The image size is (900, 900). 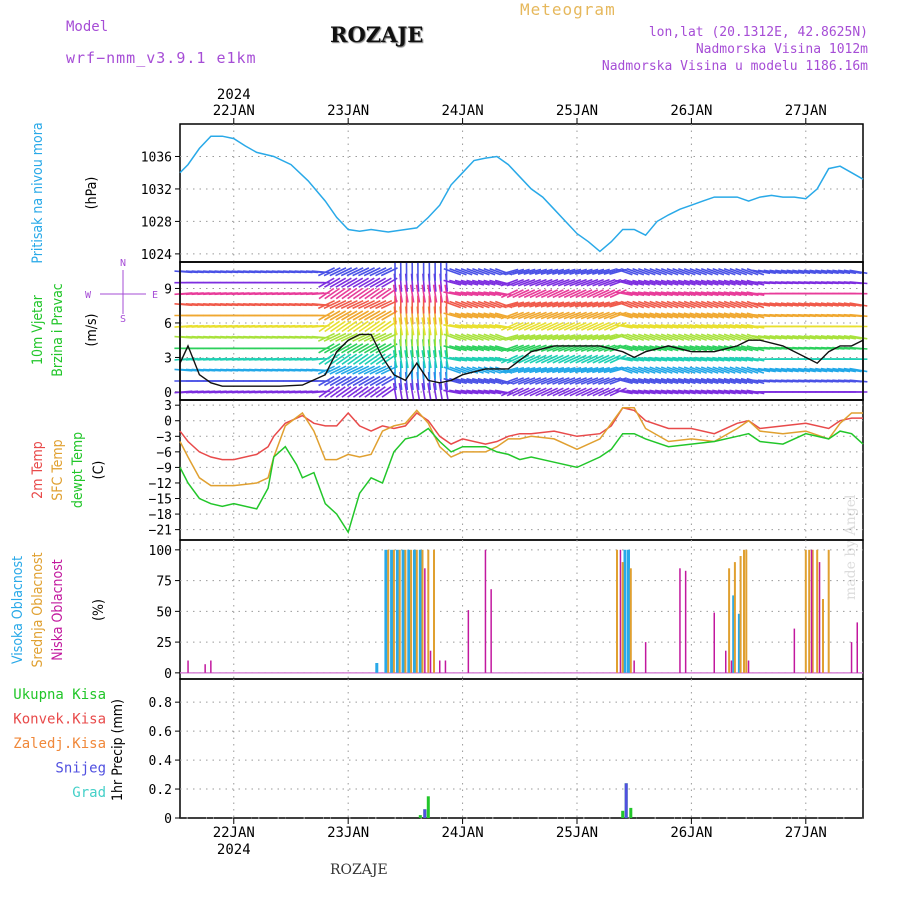 What do you see at coordinates (463, 111) in the screenshot?
I see `x-tick-label-top: 24JAN` at bounding box center [463, 111].